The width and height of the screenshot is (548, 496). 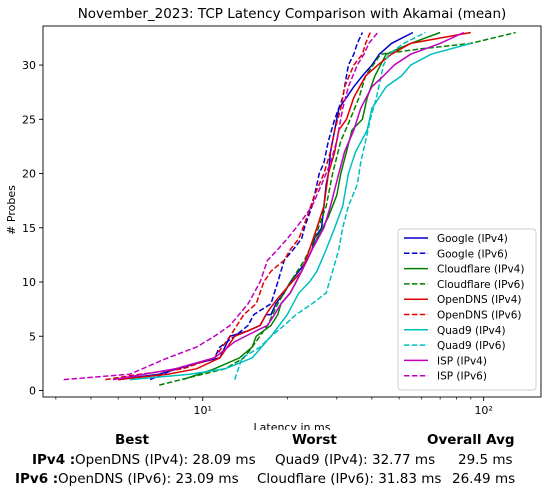 What do you see at coordinates (132, 440) in the screenshot?
I see `best-header: Best` at bounding box center [132, 440].